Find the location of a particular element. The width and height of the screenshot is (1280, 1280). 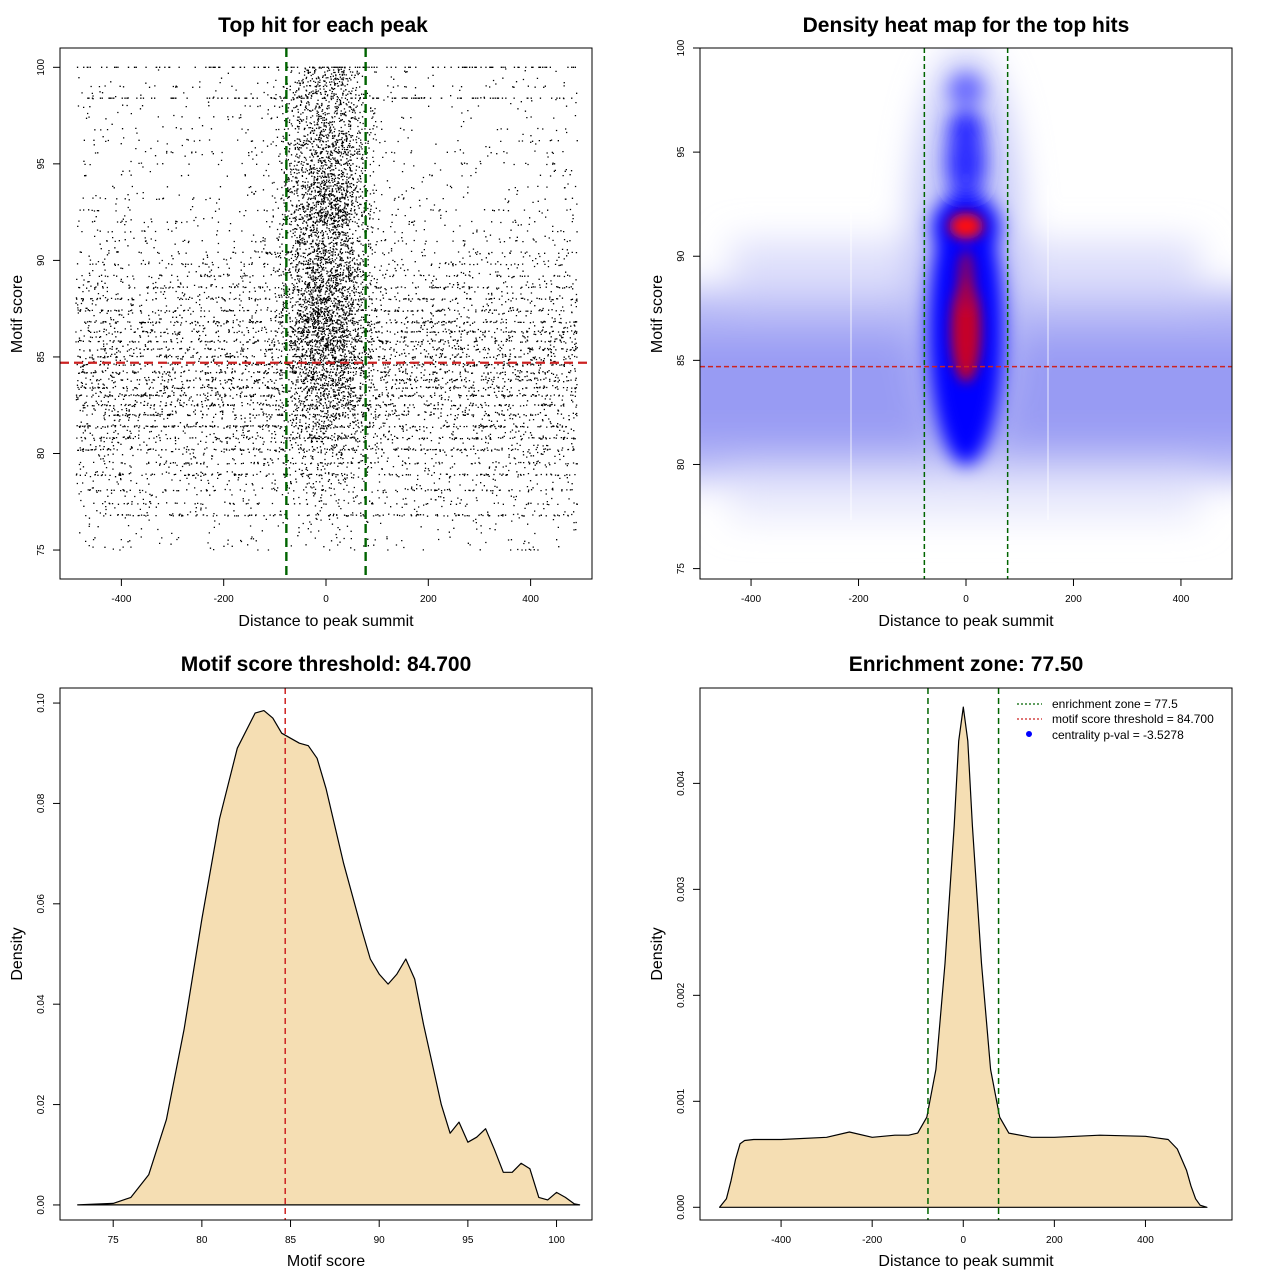

scatter-xtick-label: -200 is located at coordinates (224, 599).